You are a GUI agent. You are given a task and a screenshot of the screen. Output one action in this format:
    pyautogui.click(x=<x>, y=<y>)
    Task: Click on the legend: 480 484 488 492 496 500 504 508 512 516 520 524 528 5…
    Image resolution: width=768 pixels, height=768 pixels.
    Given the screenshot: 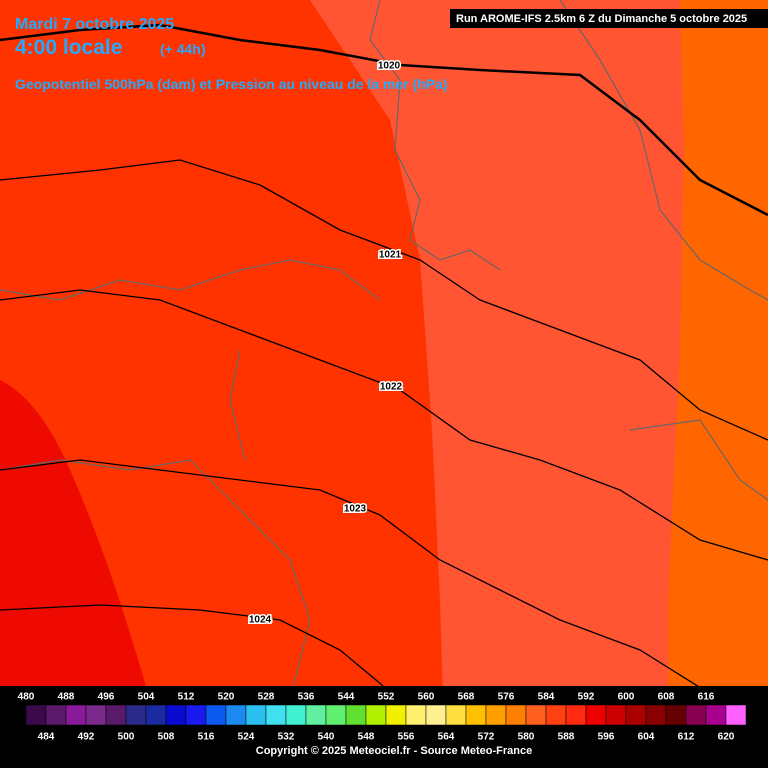 What is the action you would take?
    pyautogui.click(x=382, y=717)
    